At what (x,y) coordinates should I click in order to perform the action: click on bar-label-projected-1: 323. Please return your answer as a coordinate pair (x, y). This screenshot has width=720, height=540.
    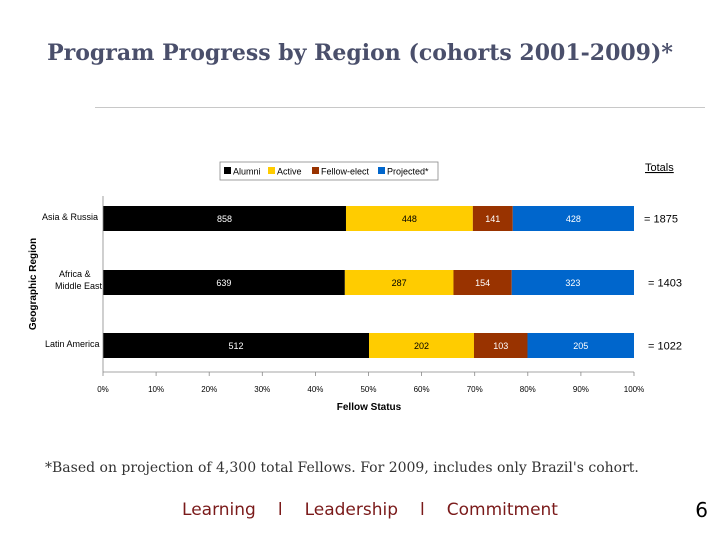
    Looking at the image, I should click on (572, 283).